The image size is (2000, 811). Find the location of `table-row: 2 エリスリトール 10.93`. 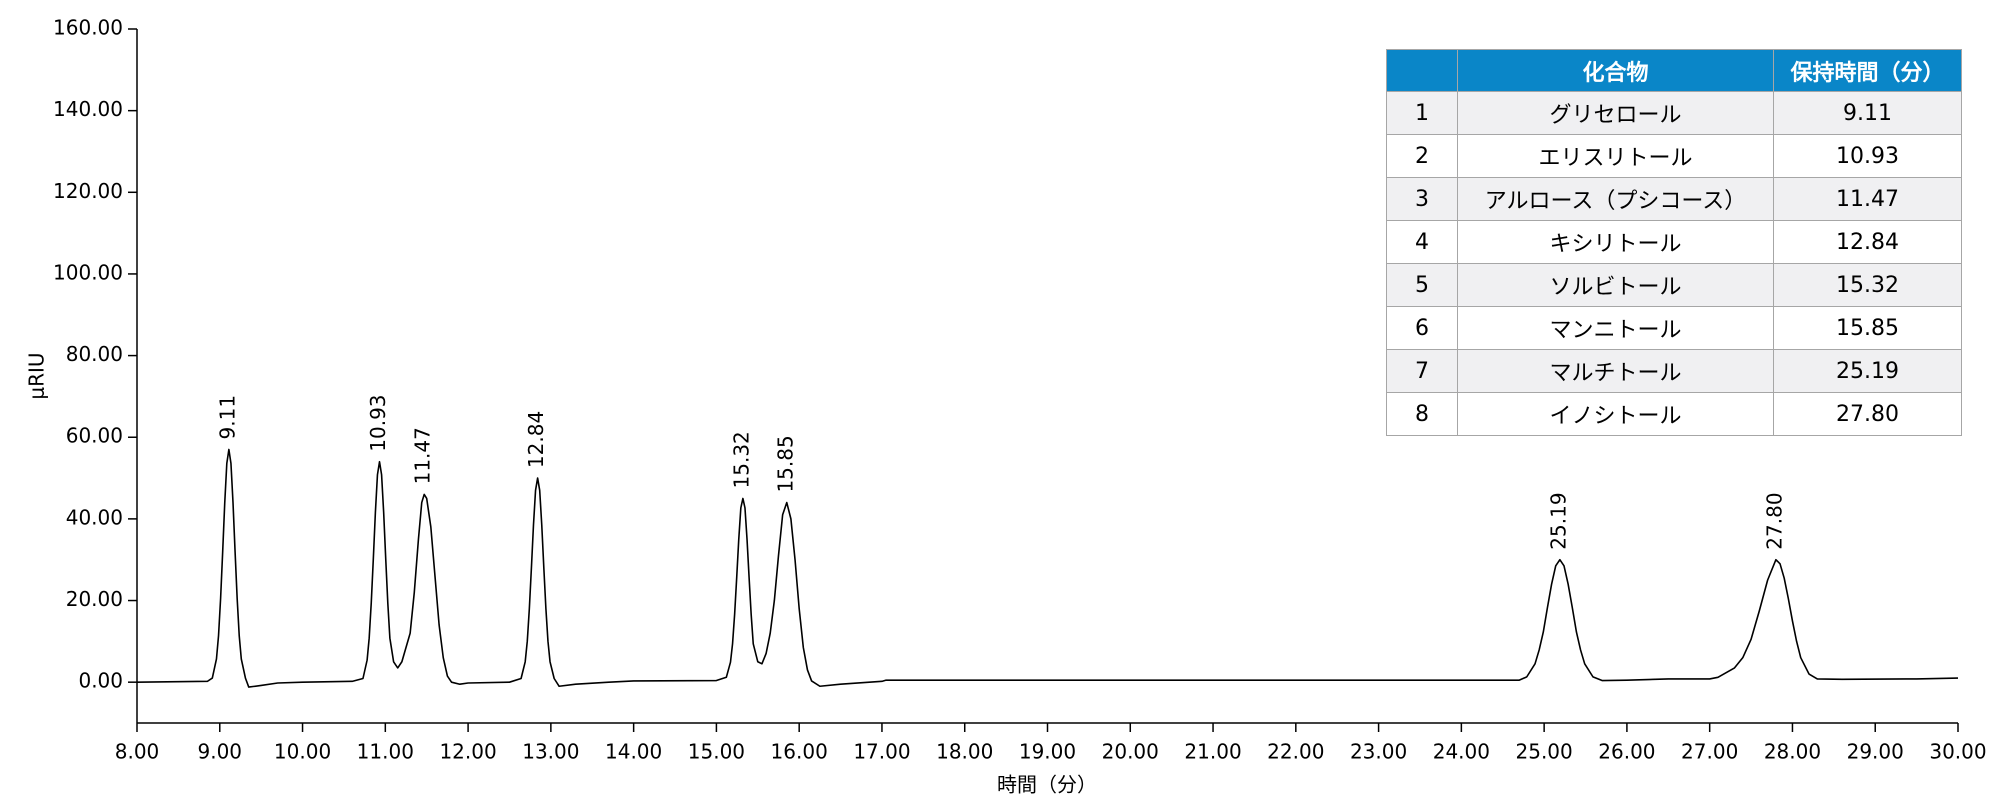

table-row: 2 エリスリトール 10.93 is located at coordinates (1674, 156).